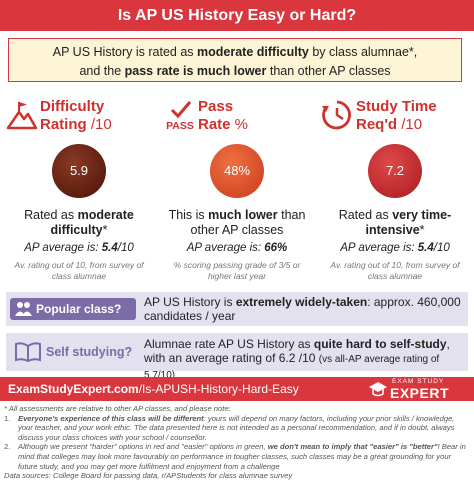  I want to click on text-segment: ExamStudyExpert.com, so click(73, 389).